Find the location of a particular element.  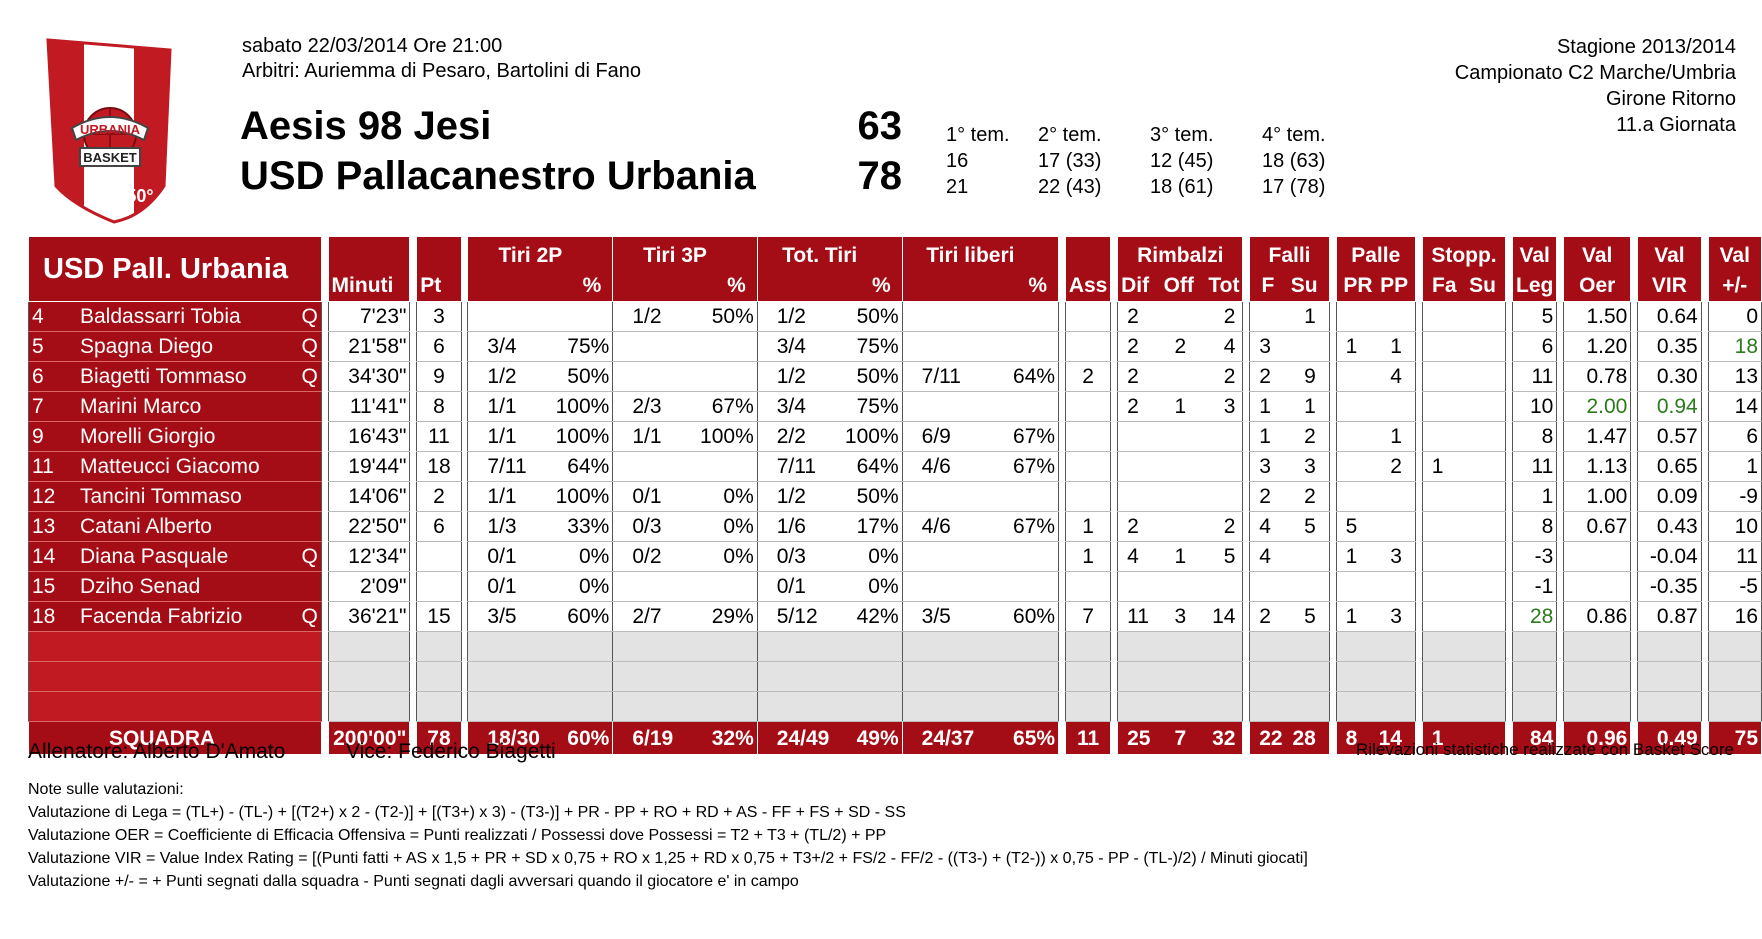

header-label: Fa is located at coordinates (1444, 285).